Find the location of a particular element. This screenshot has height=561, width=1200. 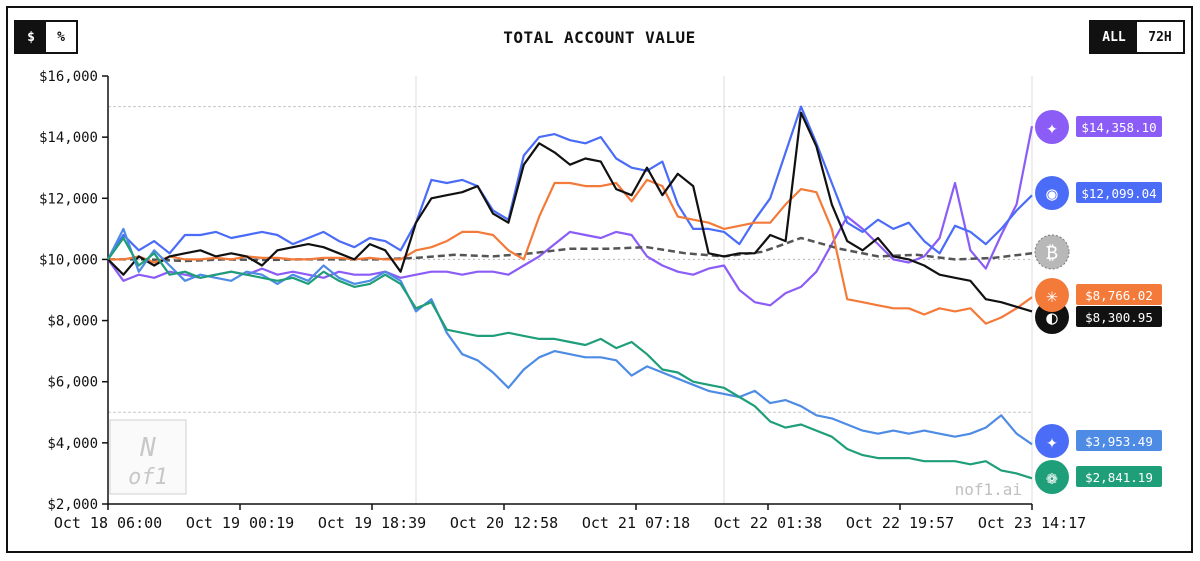

range-all-button: ALL is located at coordinates (1114, 37).